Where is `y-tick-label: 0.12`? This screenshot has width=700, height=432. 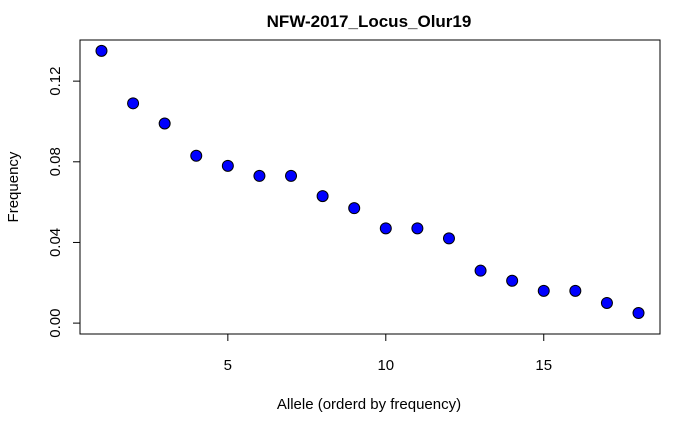 y-tick-label: 0.12 is located at coordinates (55, 81).